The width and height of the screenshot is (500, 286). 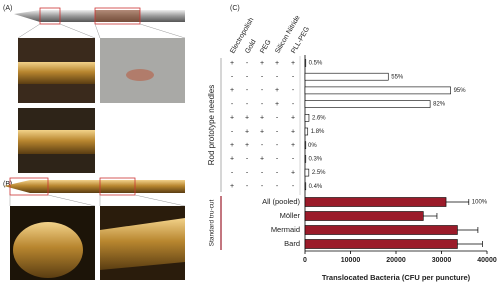 I want to click on percent-label: 0%, so click(x=312, y=146).